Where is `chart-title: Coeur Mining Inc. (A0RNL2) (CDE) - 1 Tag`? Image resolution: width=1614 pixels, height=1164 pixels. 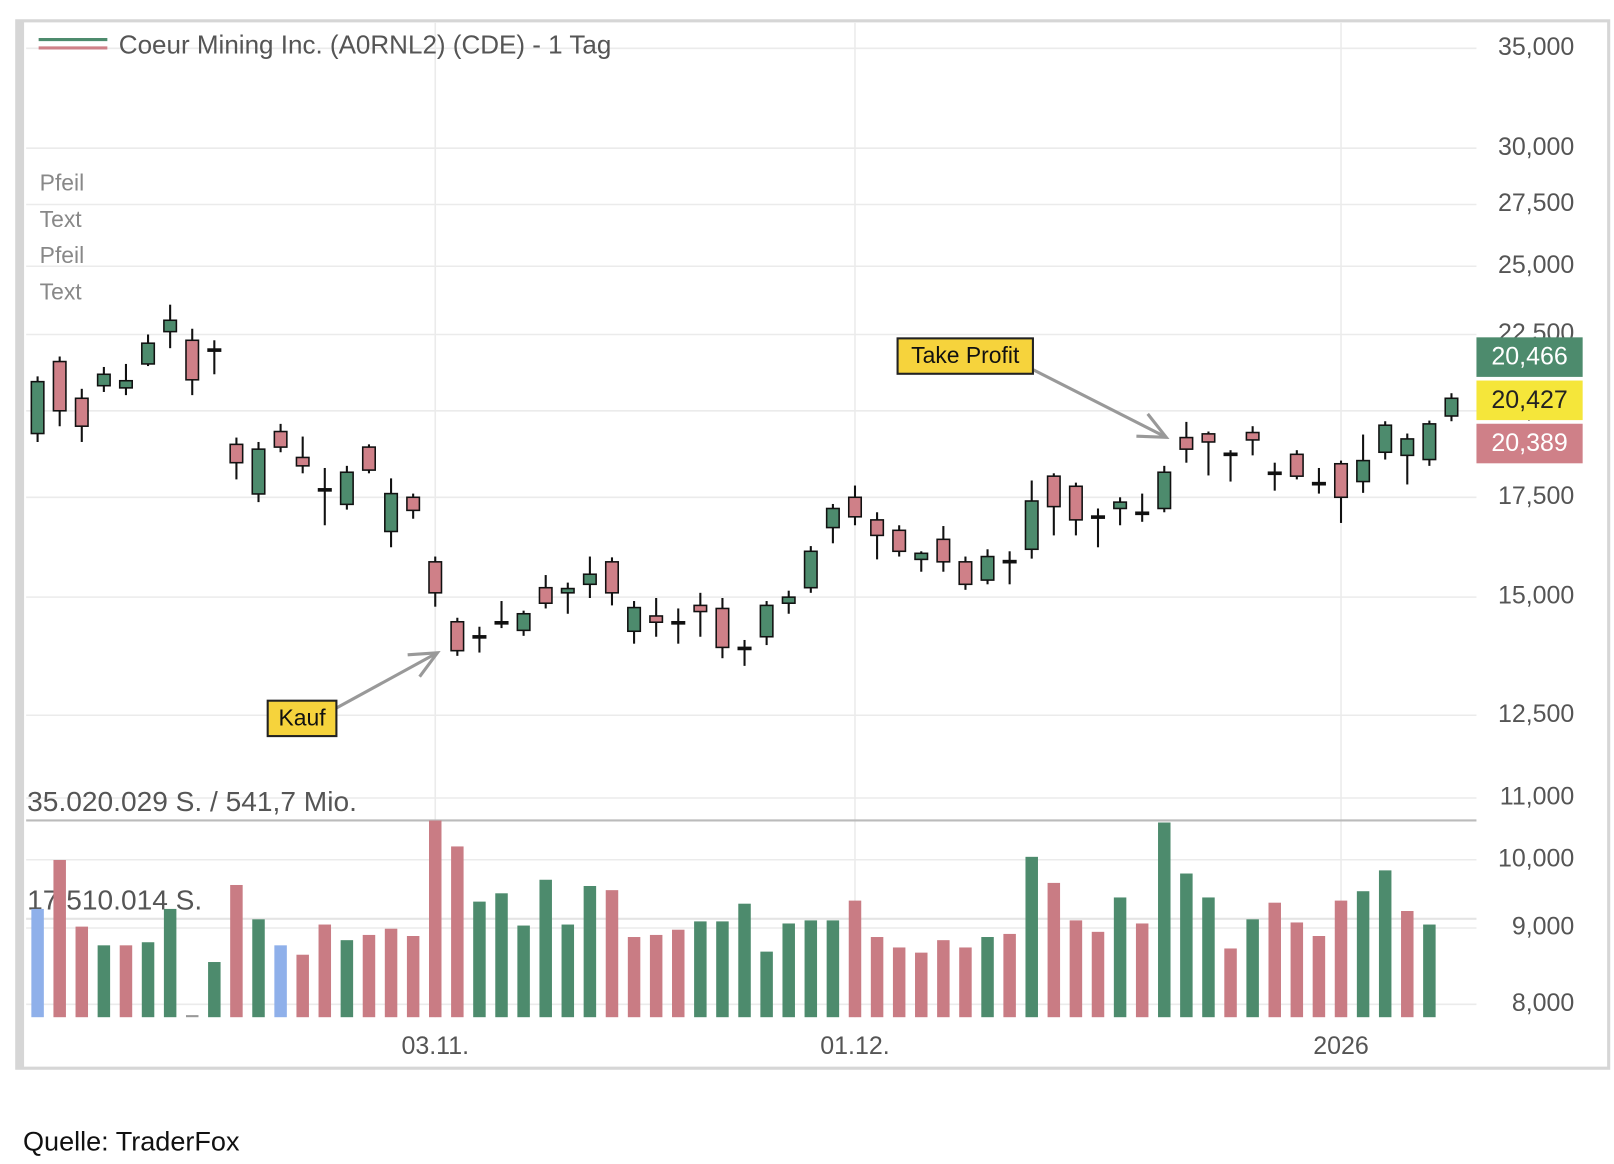
chart-title: Coeur Mining Inc. (A0RNL2) (CDE) - 1 Tag is located at coordinates (365, 45).